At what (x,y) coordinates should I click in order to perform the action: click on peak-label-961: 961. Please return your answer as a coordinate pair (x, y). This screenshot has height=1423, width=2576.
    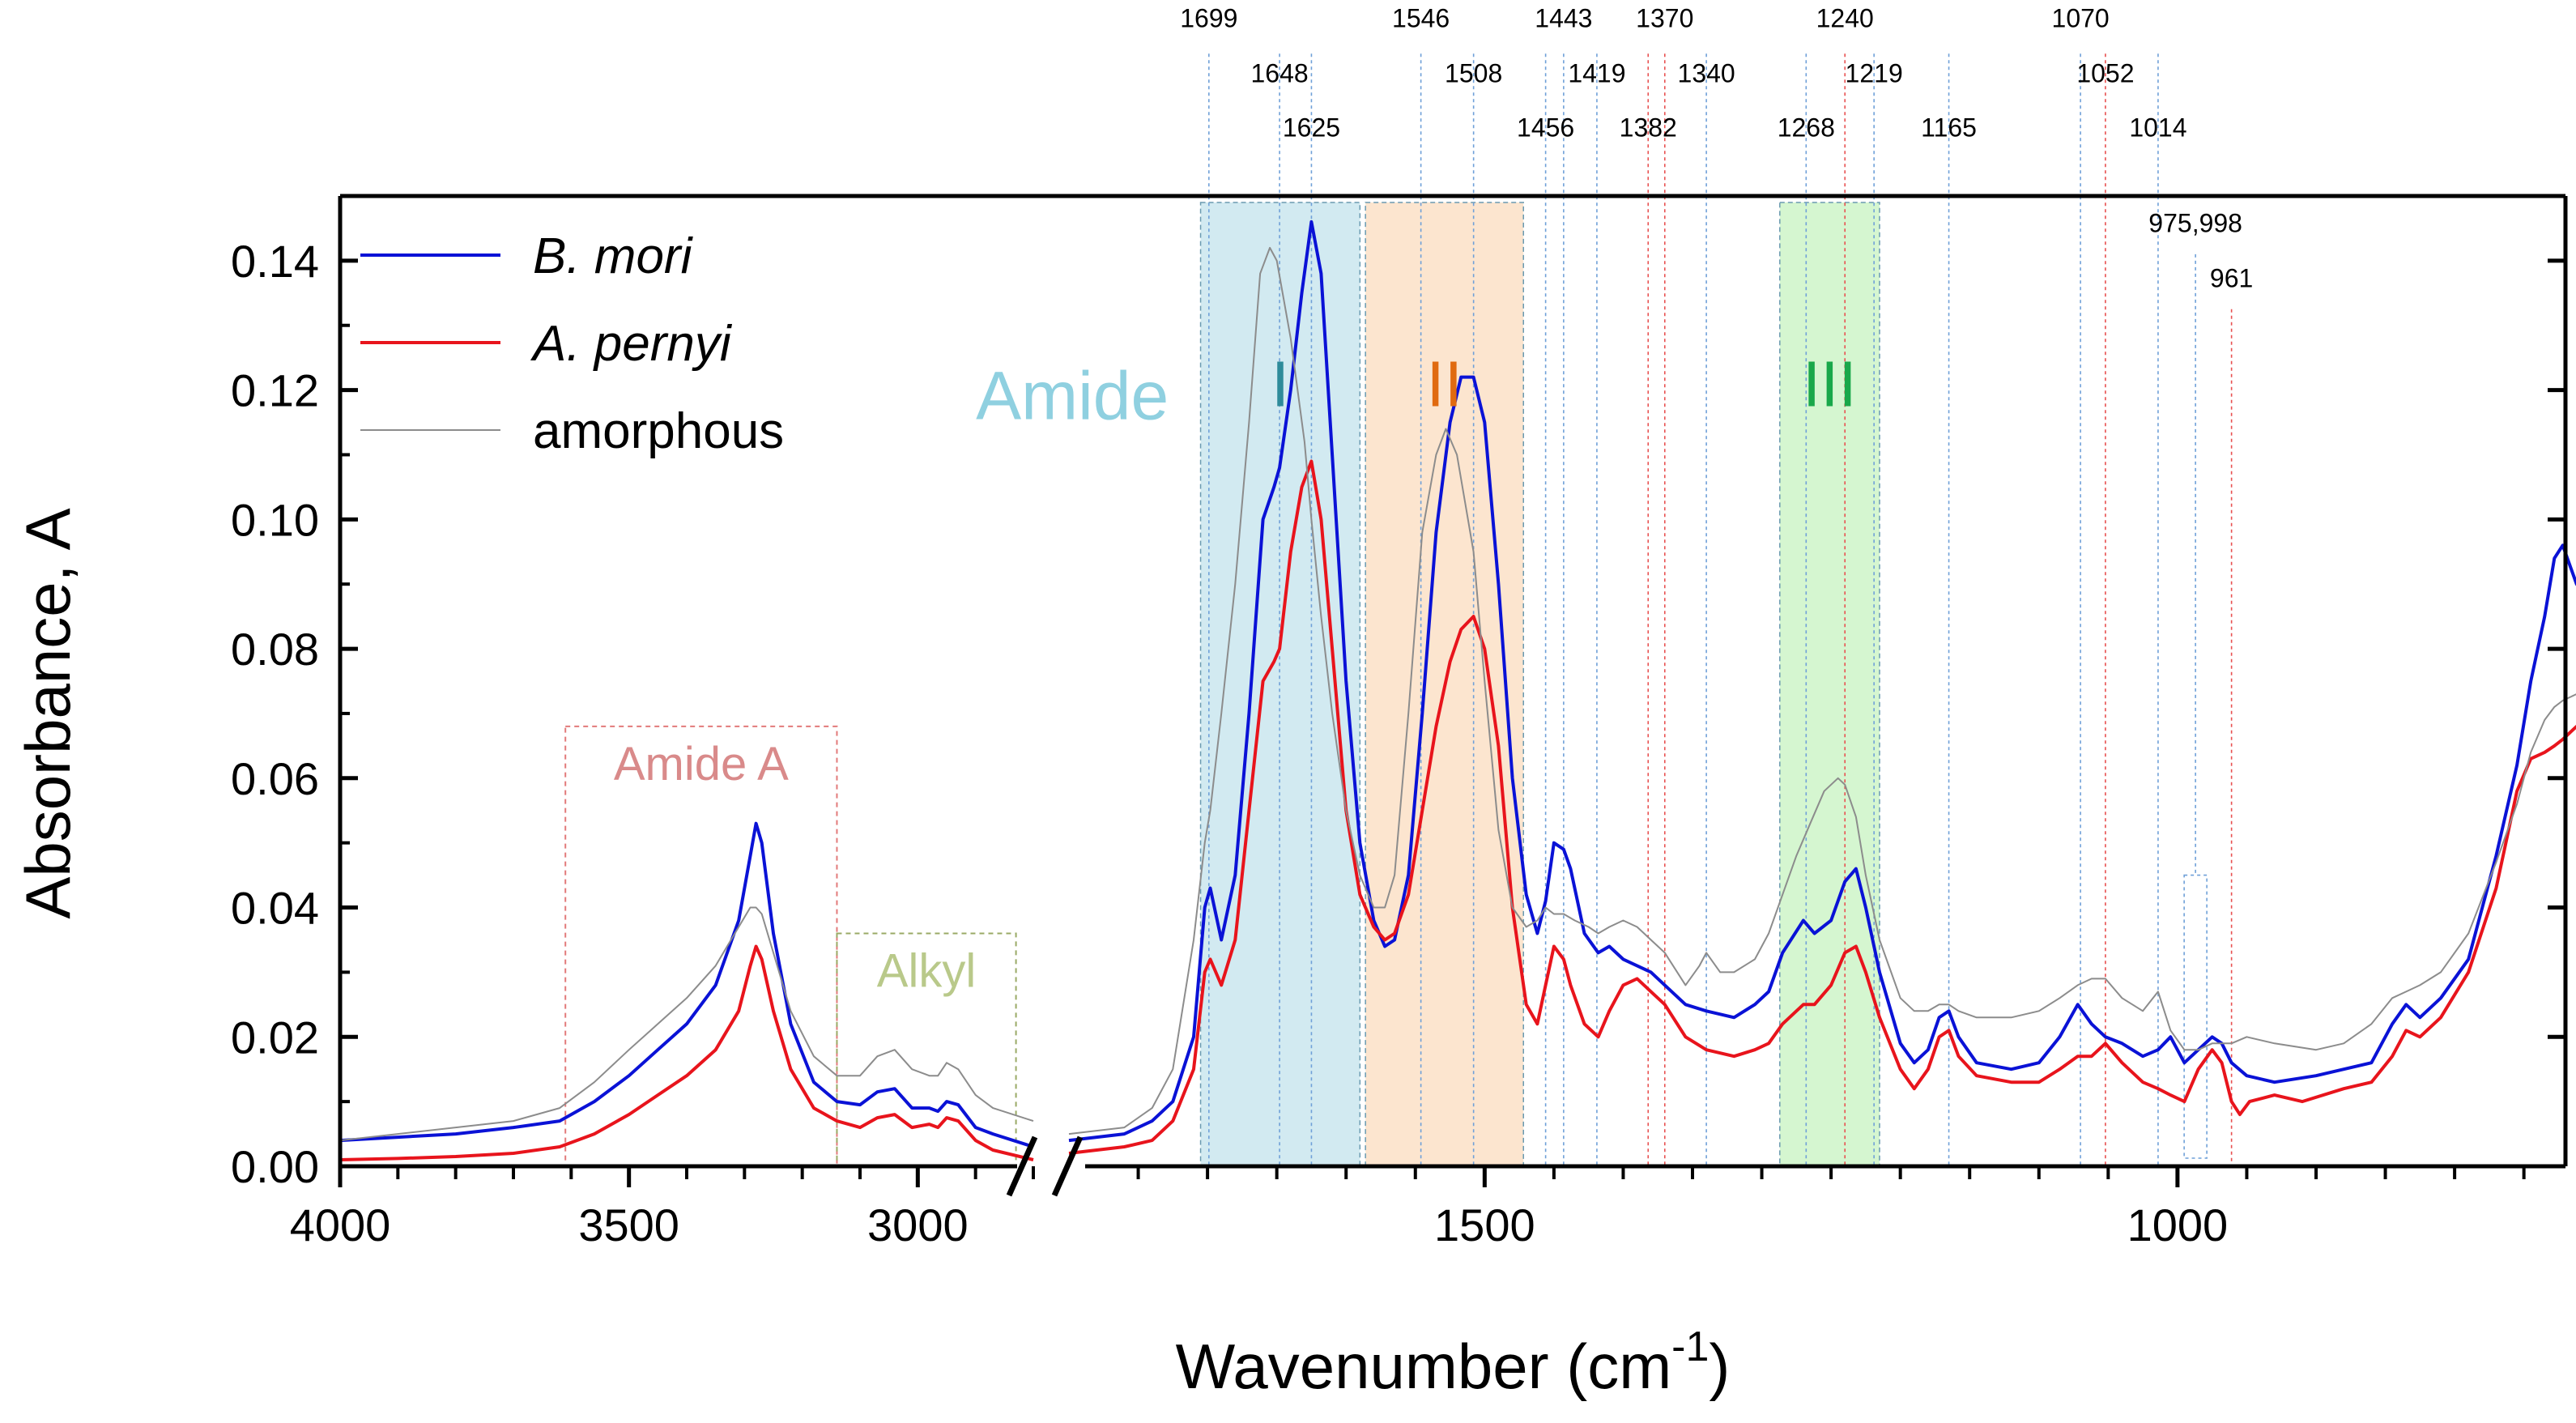
    Looking at the image, I should click on (2231, 278).